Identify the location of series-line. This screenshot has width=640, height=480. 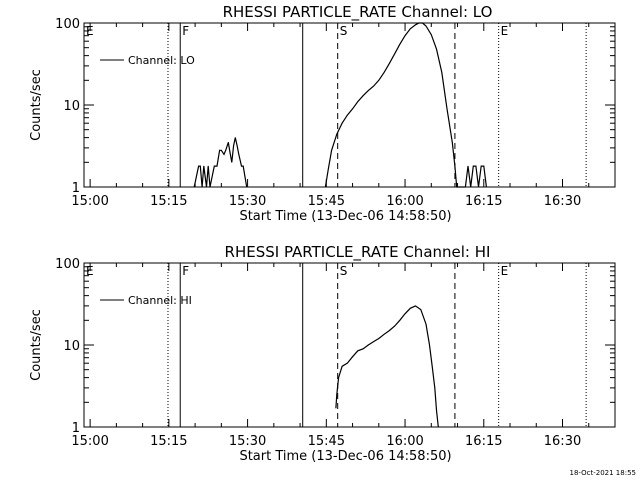
(405, 105).